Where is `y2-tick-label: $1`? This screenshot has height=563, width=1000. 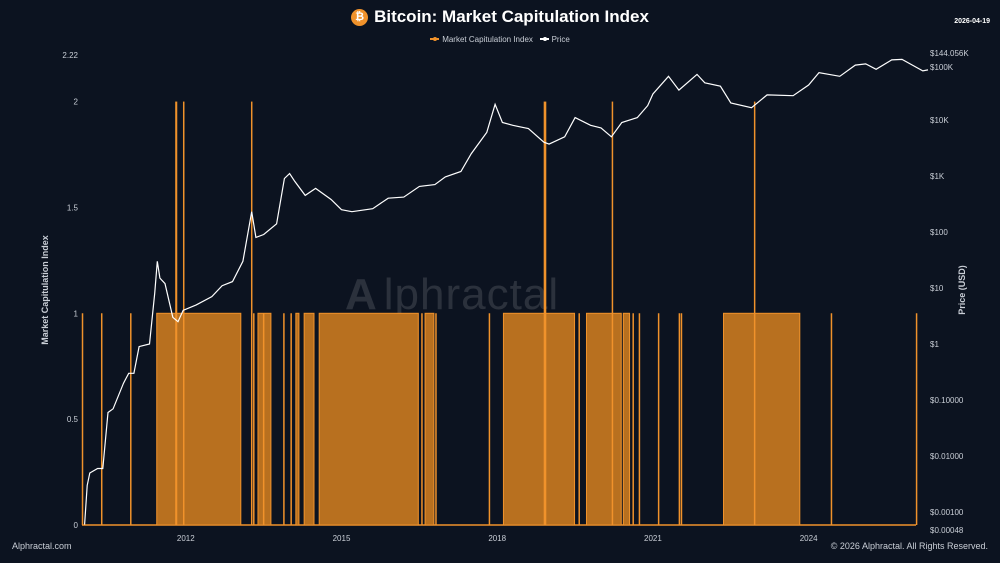
y2-tick-label: $1 is located at coordinates (934, 344).